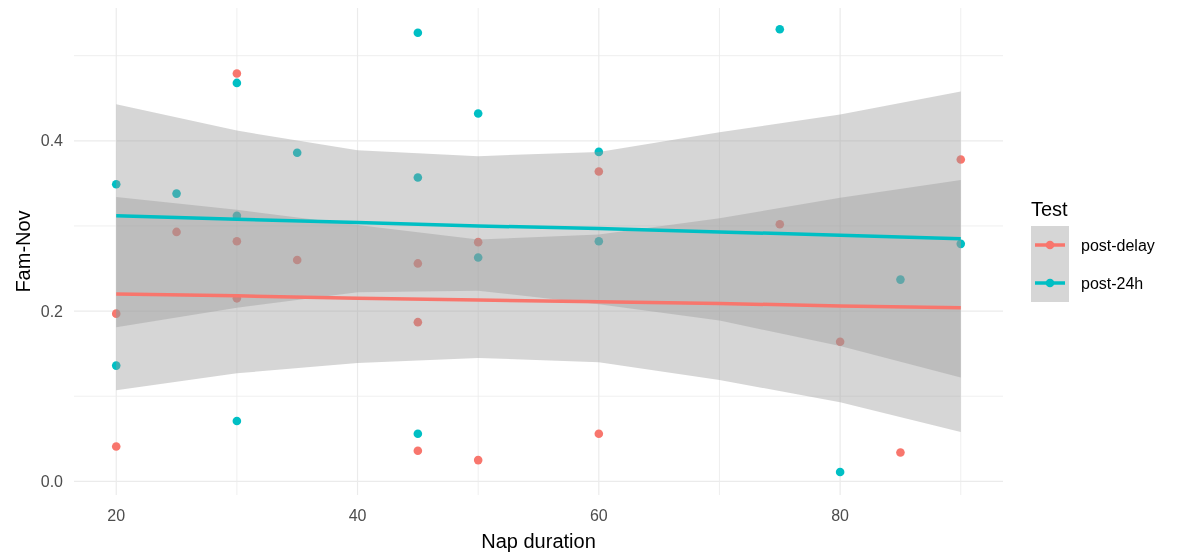  Describe the element at coordinates (598, 515) in the screenshot. I see `x-tick-label: 60` at that location.